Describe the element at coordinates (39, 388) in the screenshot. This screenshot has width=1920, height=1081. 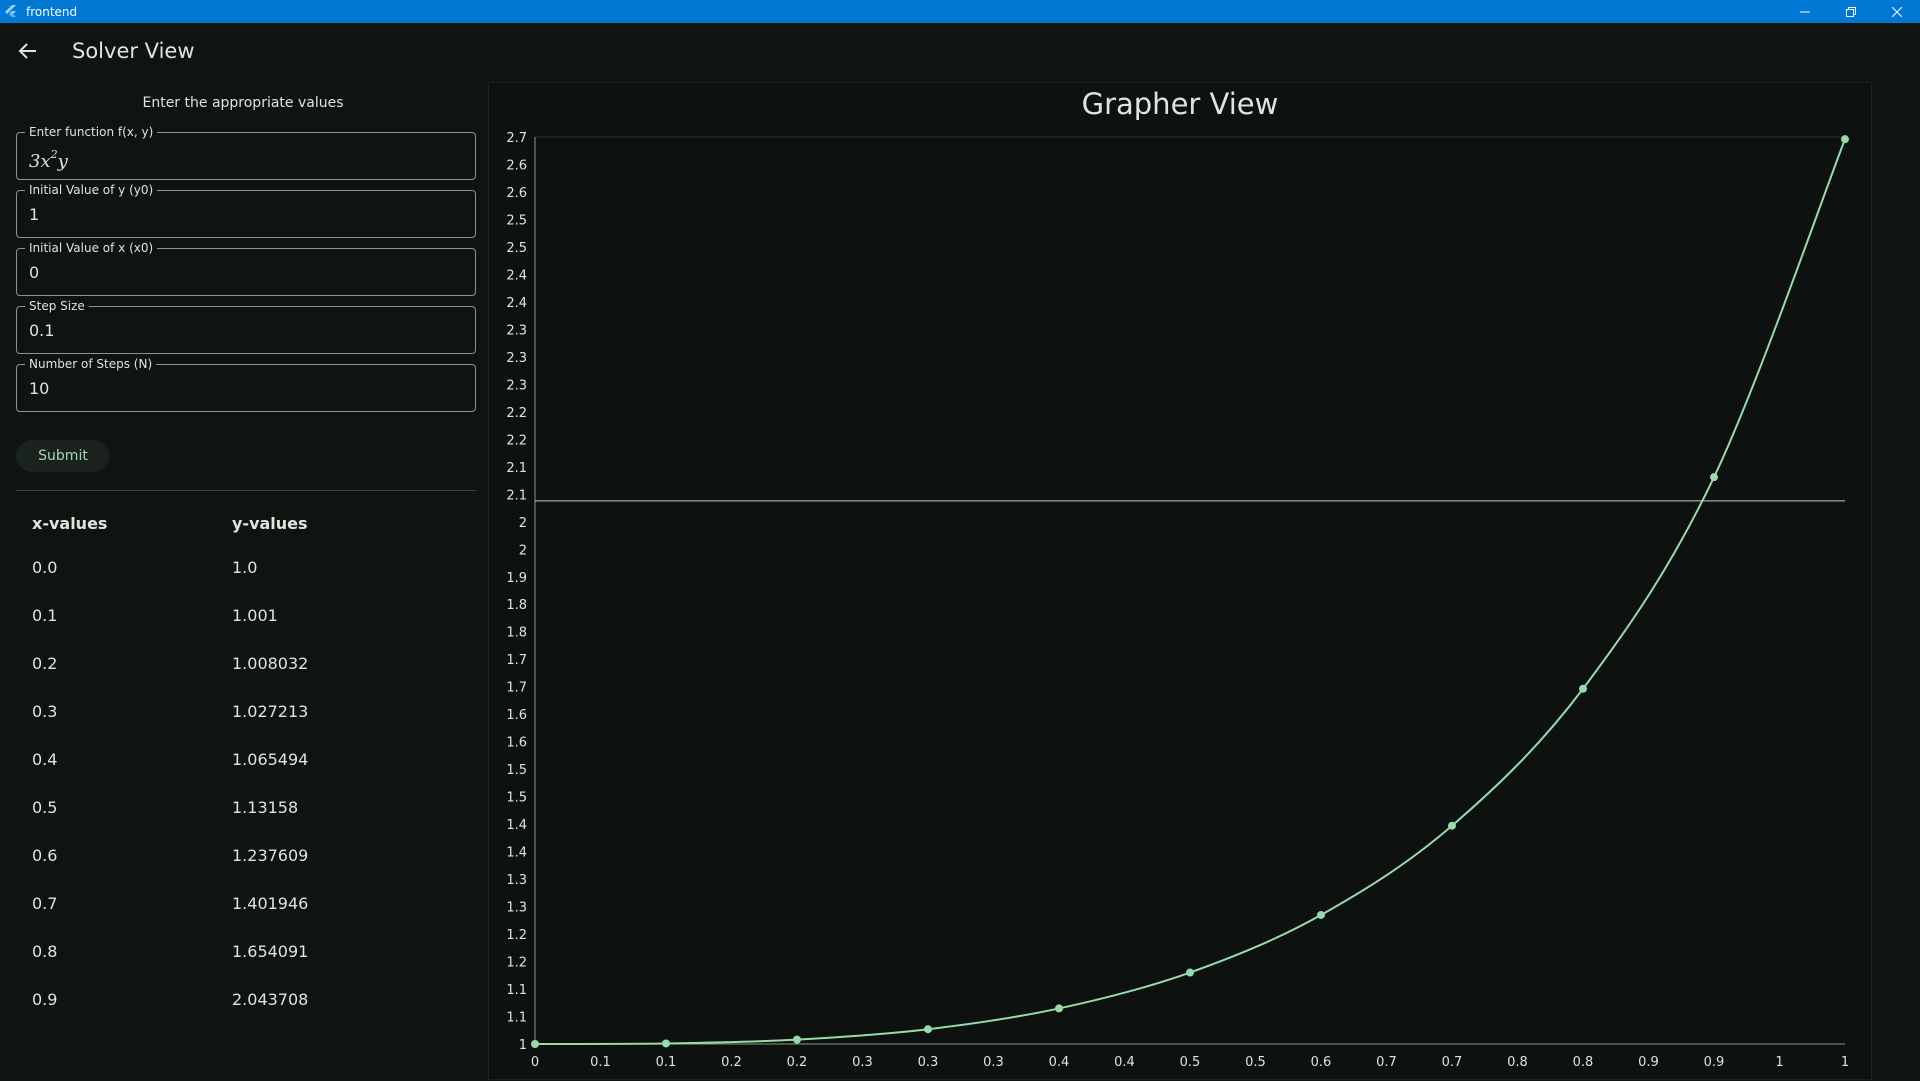
I see `num-steps-field-value: 10` at that location.